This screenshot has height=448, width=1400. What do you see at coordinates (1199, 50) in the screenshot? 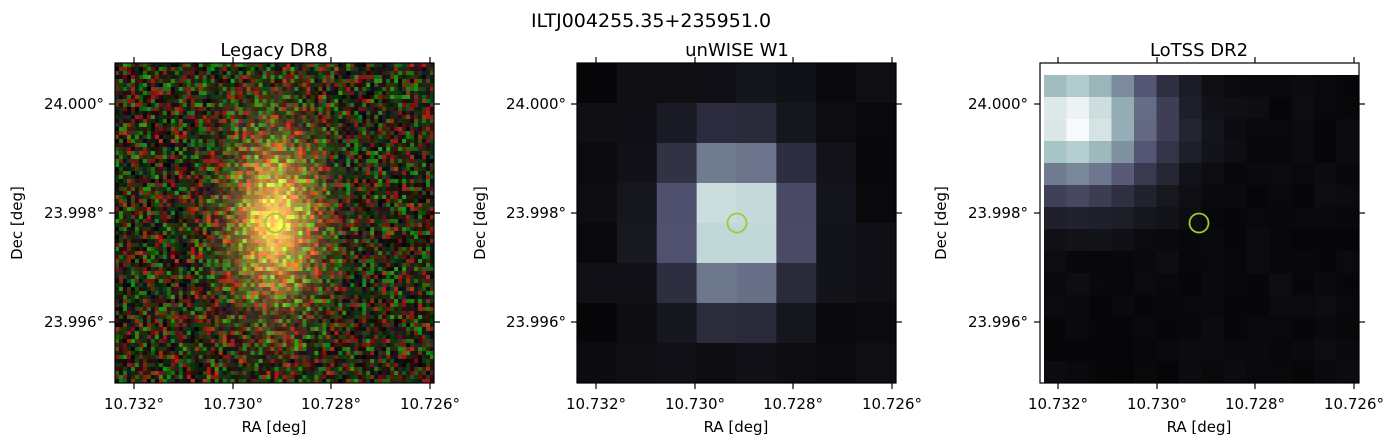
I see `panel-title: LoTSS DR2` at bounding box center [1199, 50].